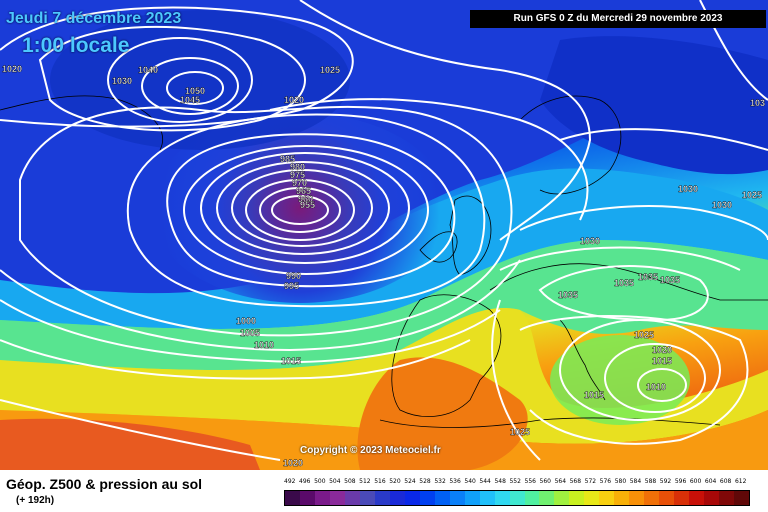 The image size is (768, 512). Describe the element at coordinates (470, 235) in the screenshot. I see `coast-britain` at that location.